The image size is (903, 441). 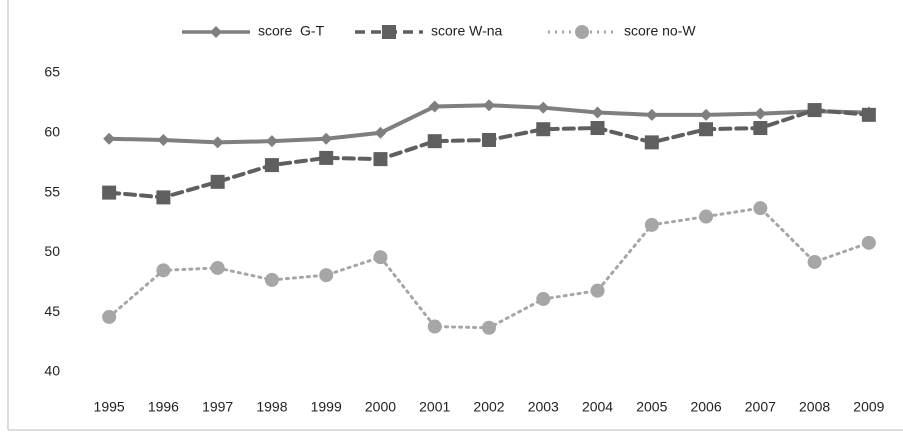 What do you see at coordinates (52, 132) in the screenshot?
I see `y-tick-label: 60` at bounding box center [52, 132].